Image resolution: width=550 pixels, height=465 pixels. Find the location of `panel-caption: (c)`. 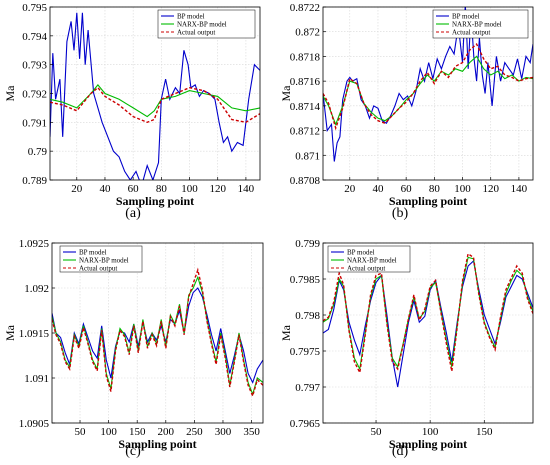

panel-caption: (c) is located at coordinates (133, 451).